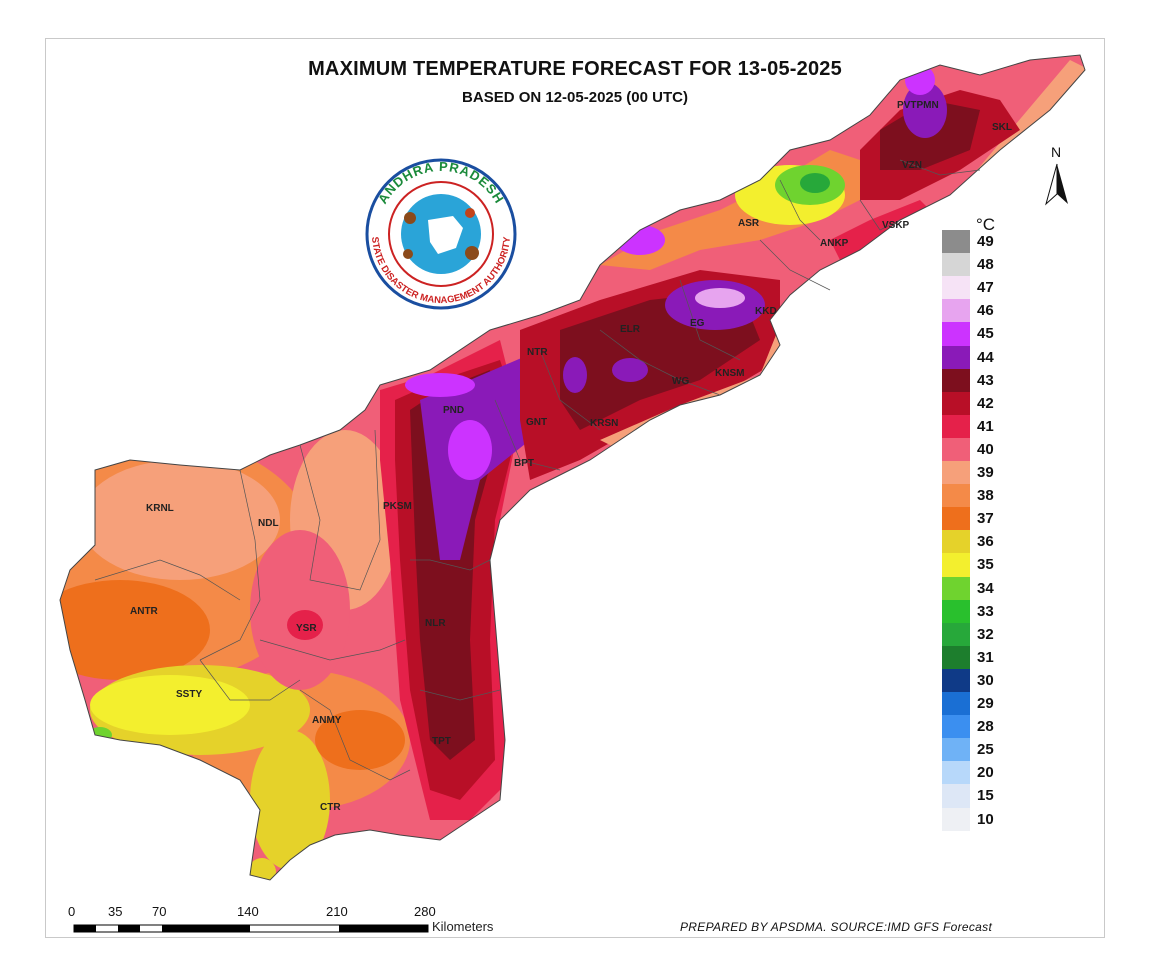 The width and height of the screenshot is (1150, 977). What do you see at coordinates (985, 796) in the screenshot?
I see `legend-label: 15` at bounding box center [985, 796].